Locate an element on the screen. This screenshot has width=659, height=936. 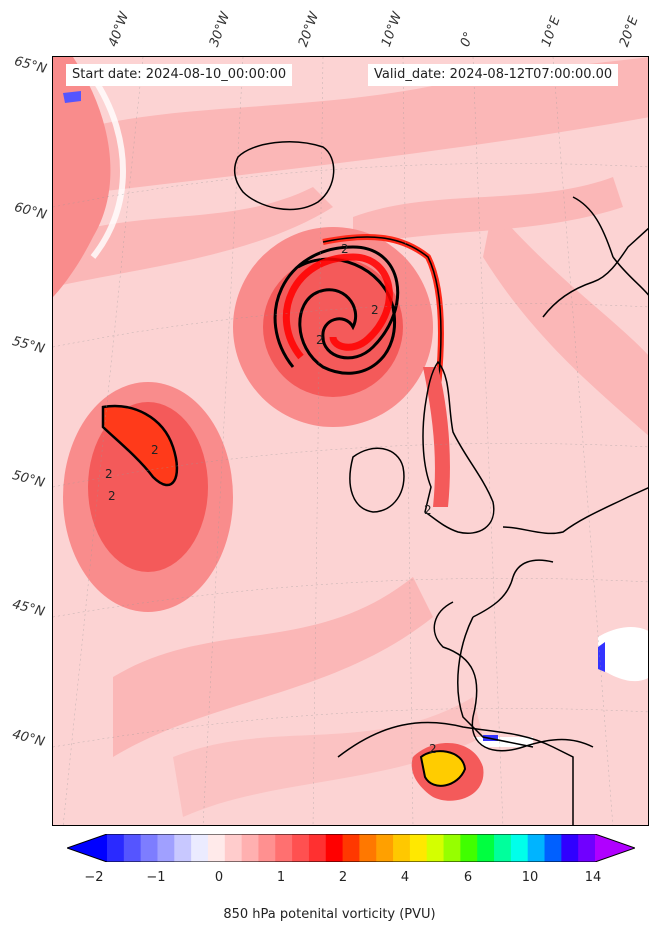
pv-cyclone-west-ring is located at coordinates (108, 167).